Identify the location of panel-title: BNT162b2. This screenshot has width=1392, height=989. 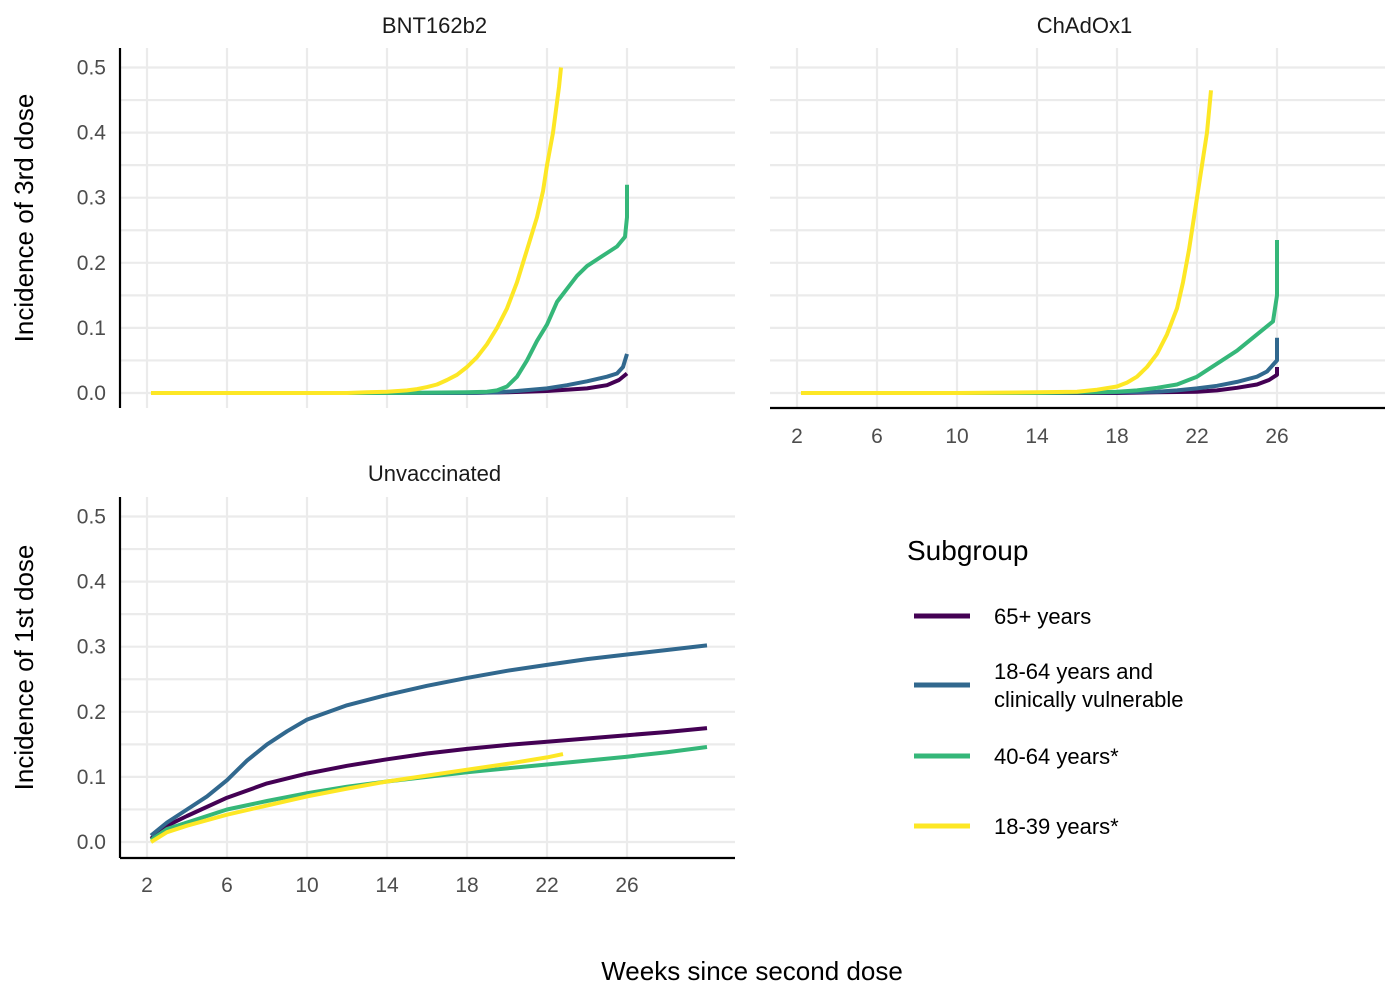
(434, 25).